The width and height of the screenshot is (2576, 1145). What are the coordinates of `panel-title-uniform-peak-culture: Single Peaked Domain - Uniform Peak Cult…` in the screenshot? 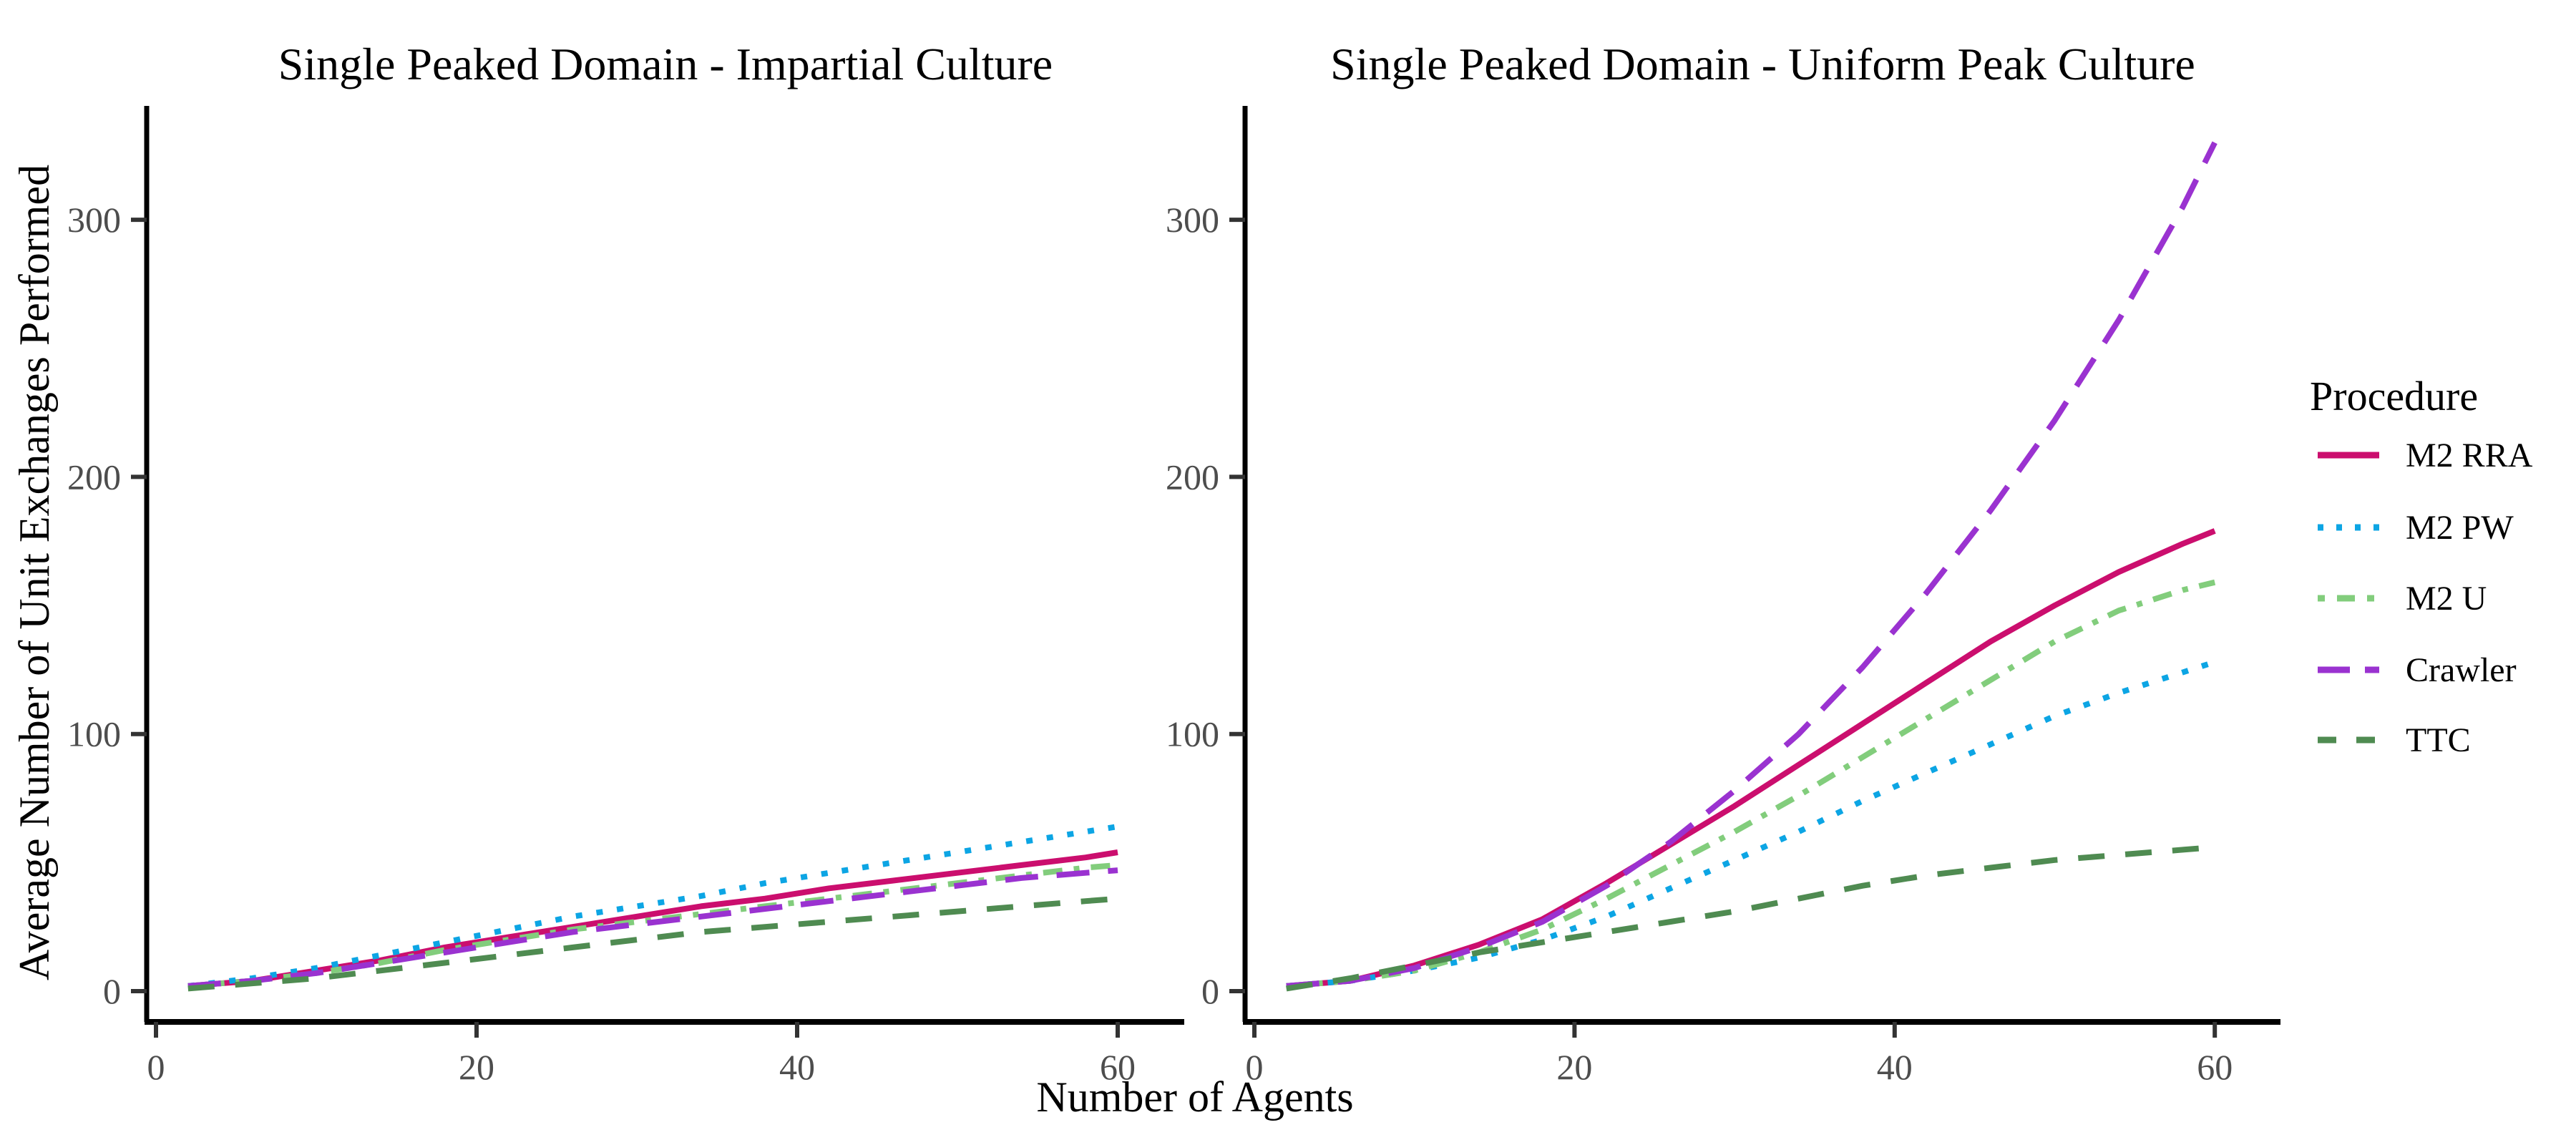 It's located at (1762, 64).